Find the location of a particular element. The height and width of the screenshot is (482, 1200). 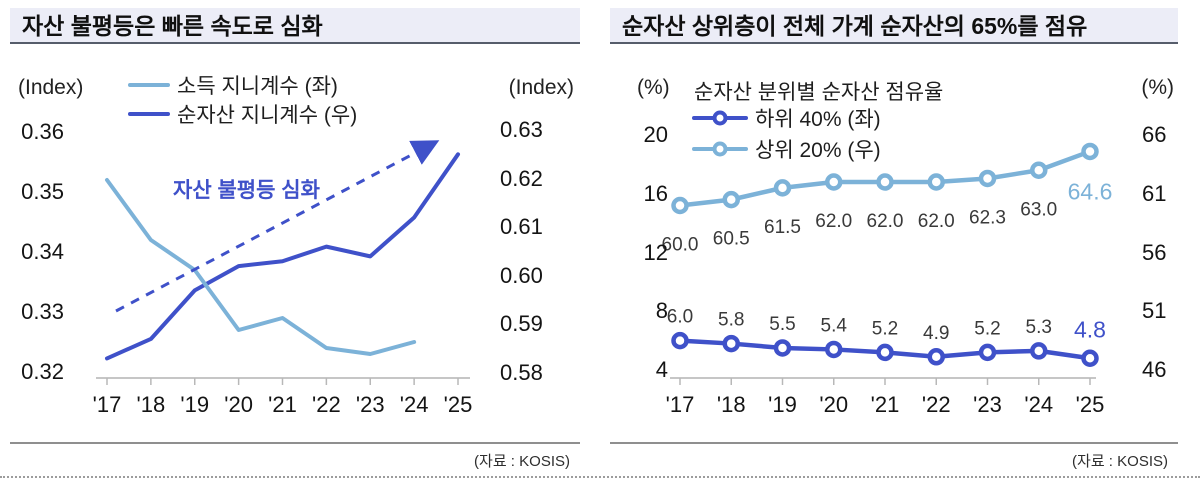

y-axis-tick-right: 56 is located at coordinates (1154, 252).